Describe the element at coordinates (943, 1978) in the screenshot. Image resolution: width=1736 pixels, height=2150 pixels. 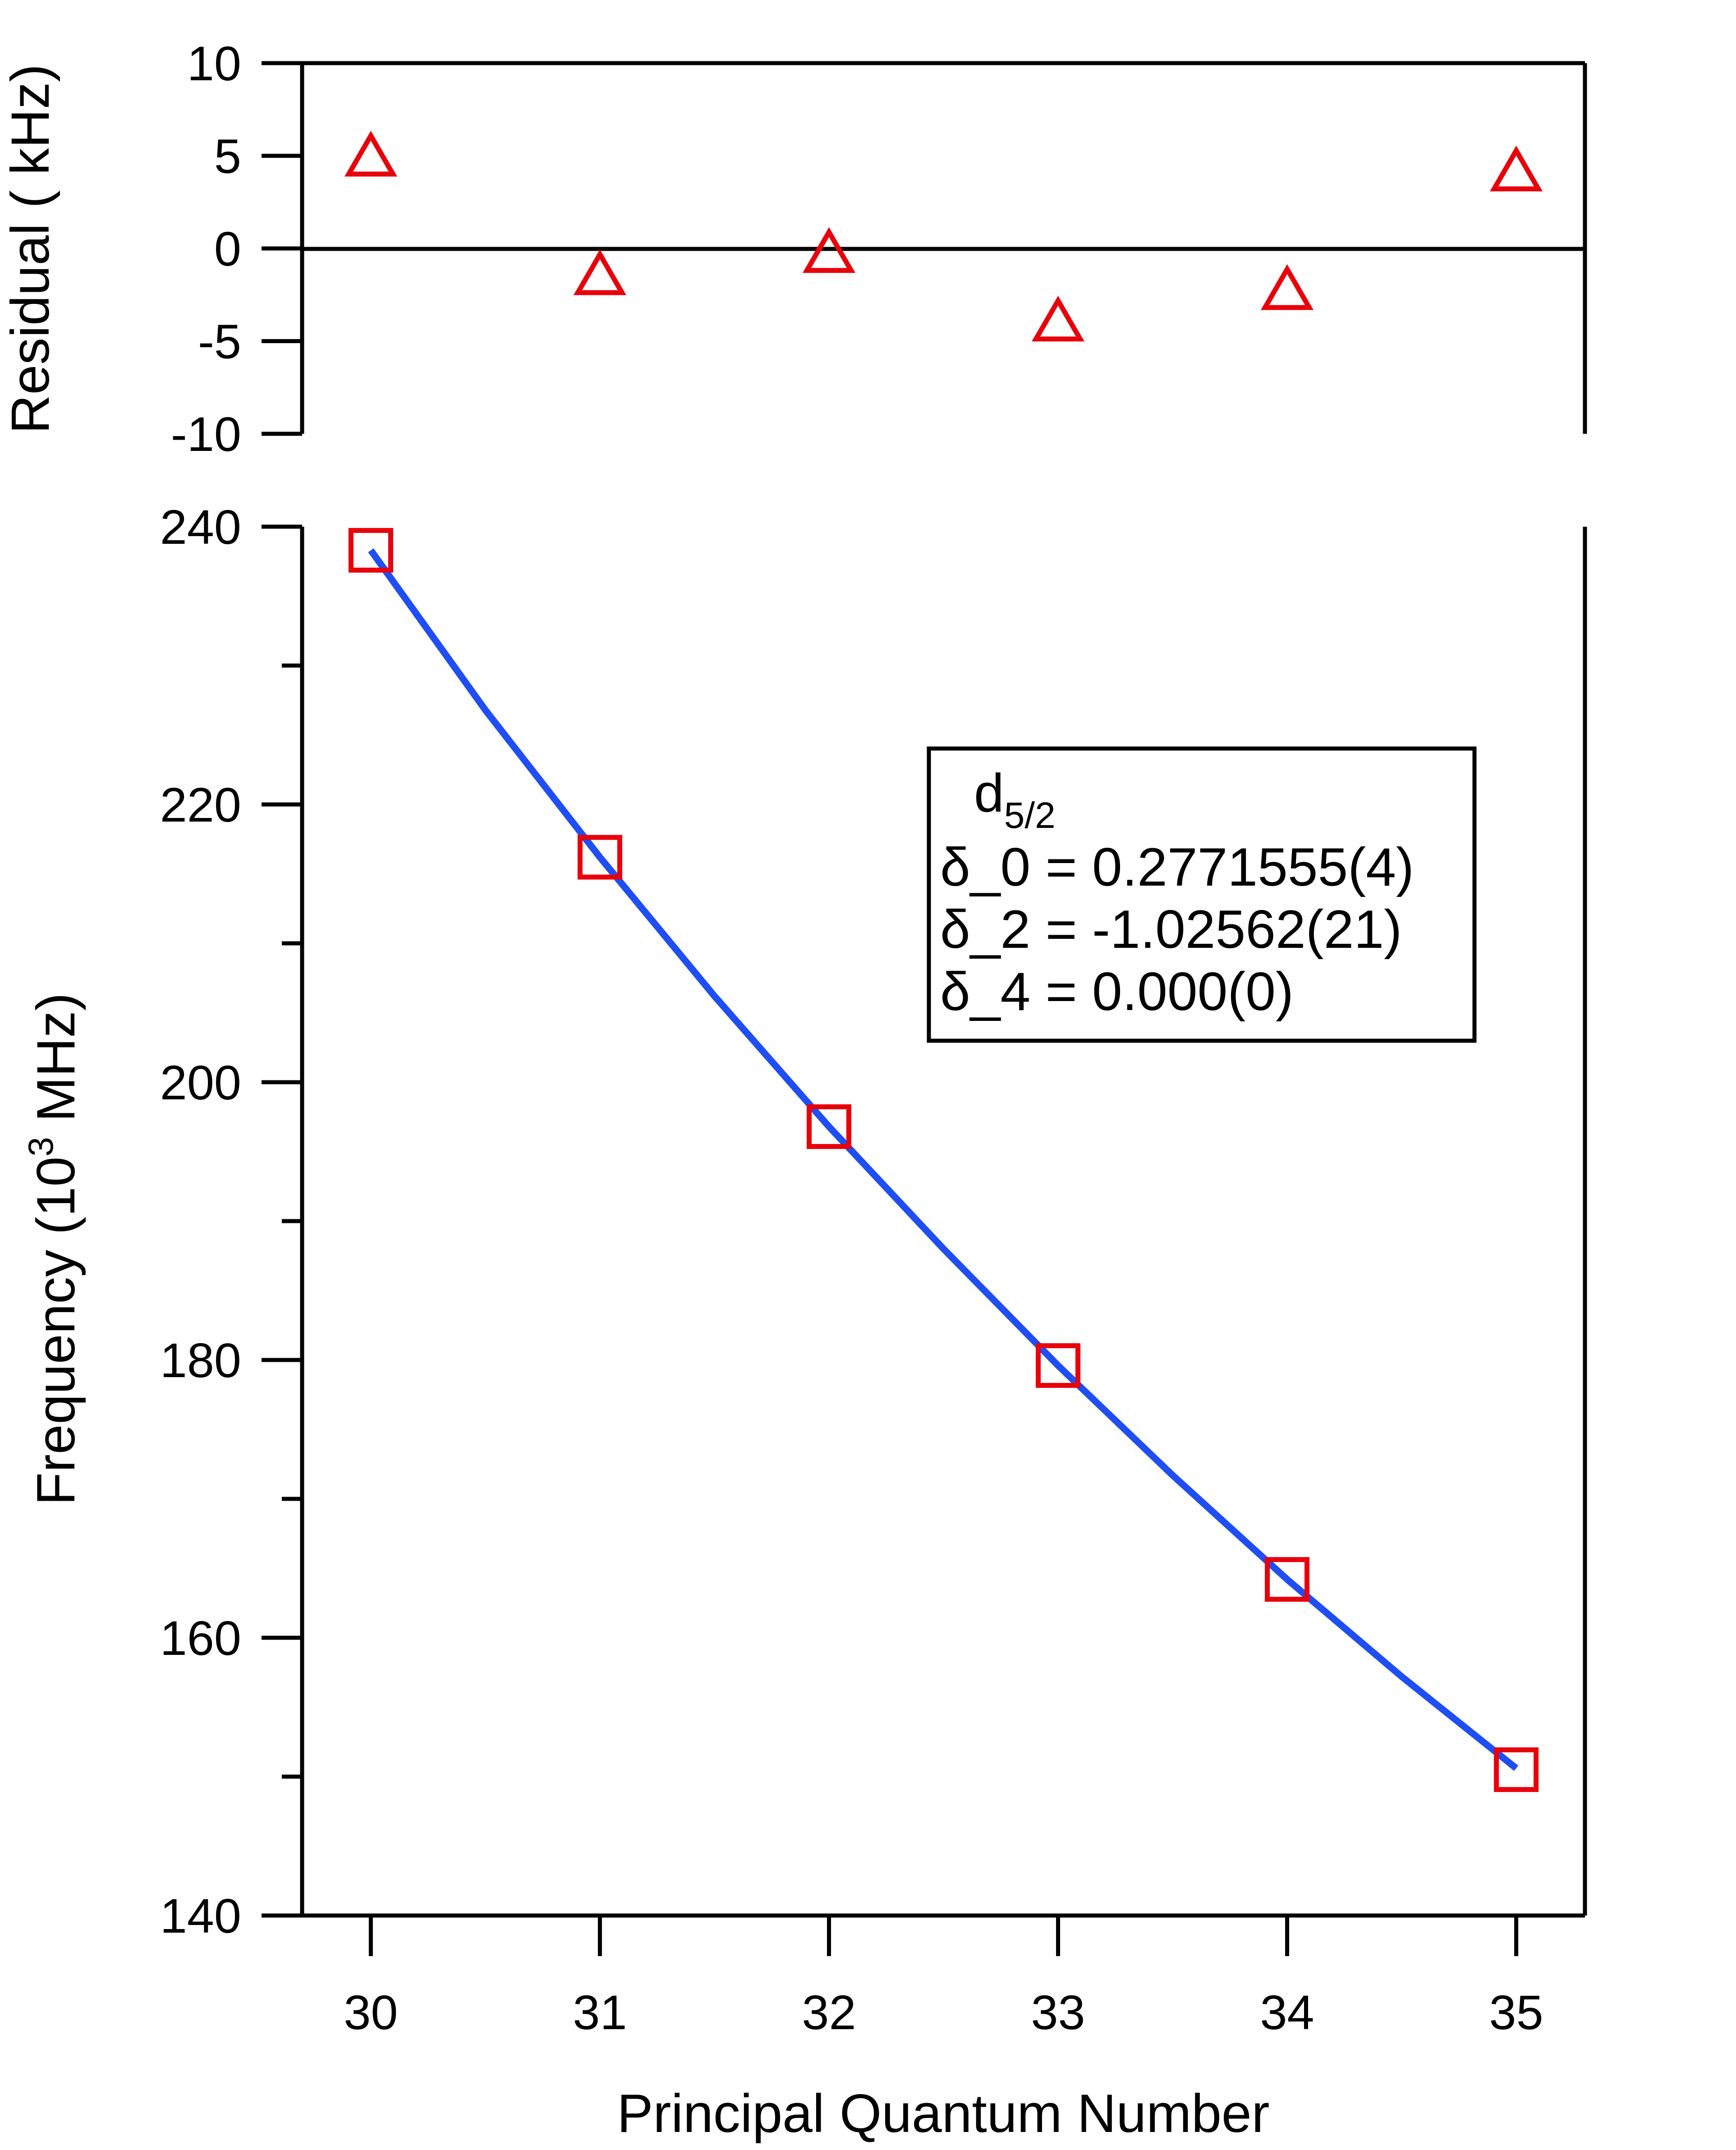
I see `main-x-ticks: 30 31 32 33 34 35` at that location.